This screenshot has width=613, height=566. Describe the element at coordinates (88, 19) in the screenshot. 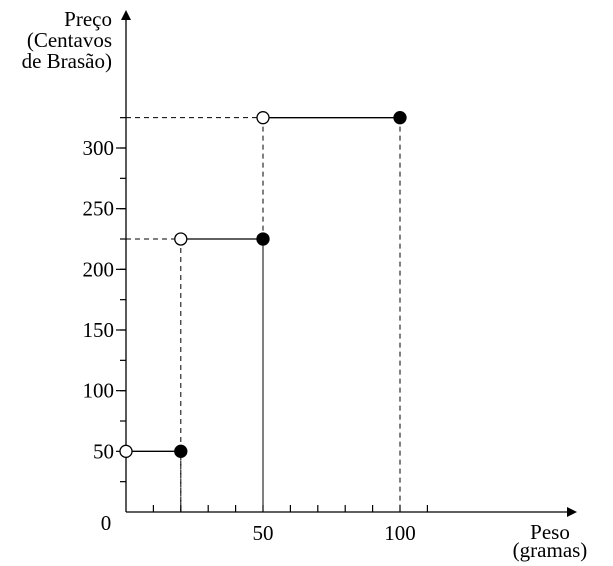

I see `y-axis-title-line: Preço` at that location.